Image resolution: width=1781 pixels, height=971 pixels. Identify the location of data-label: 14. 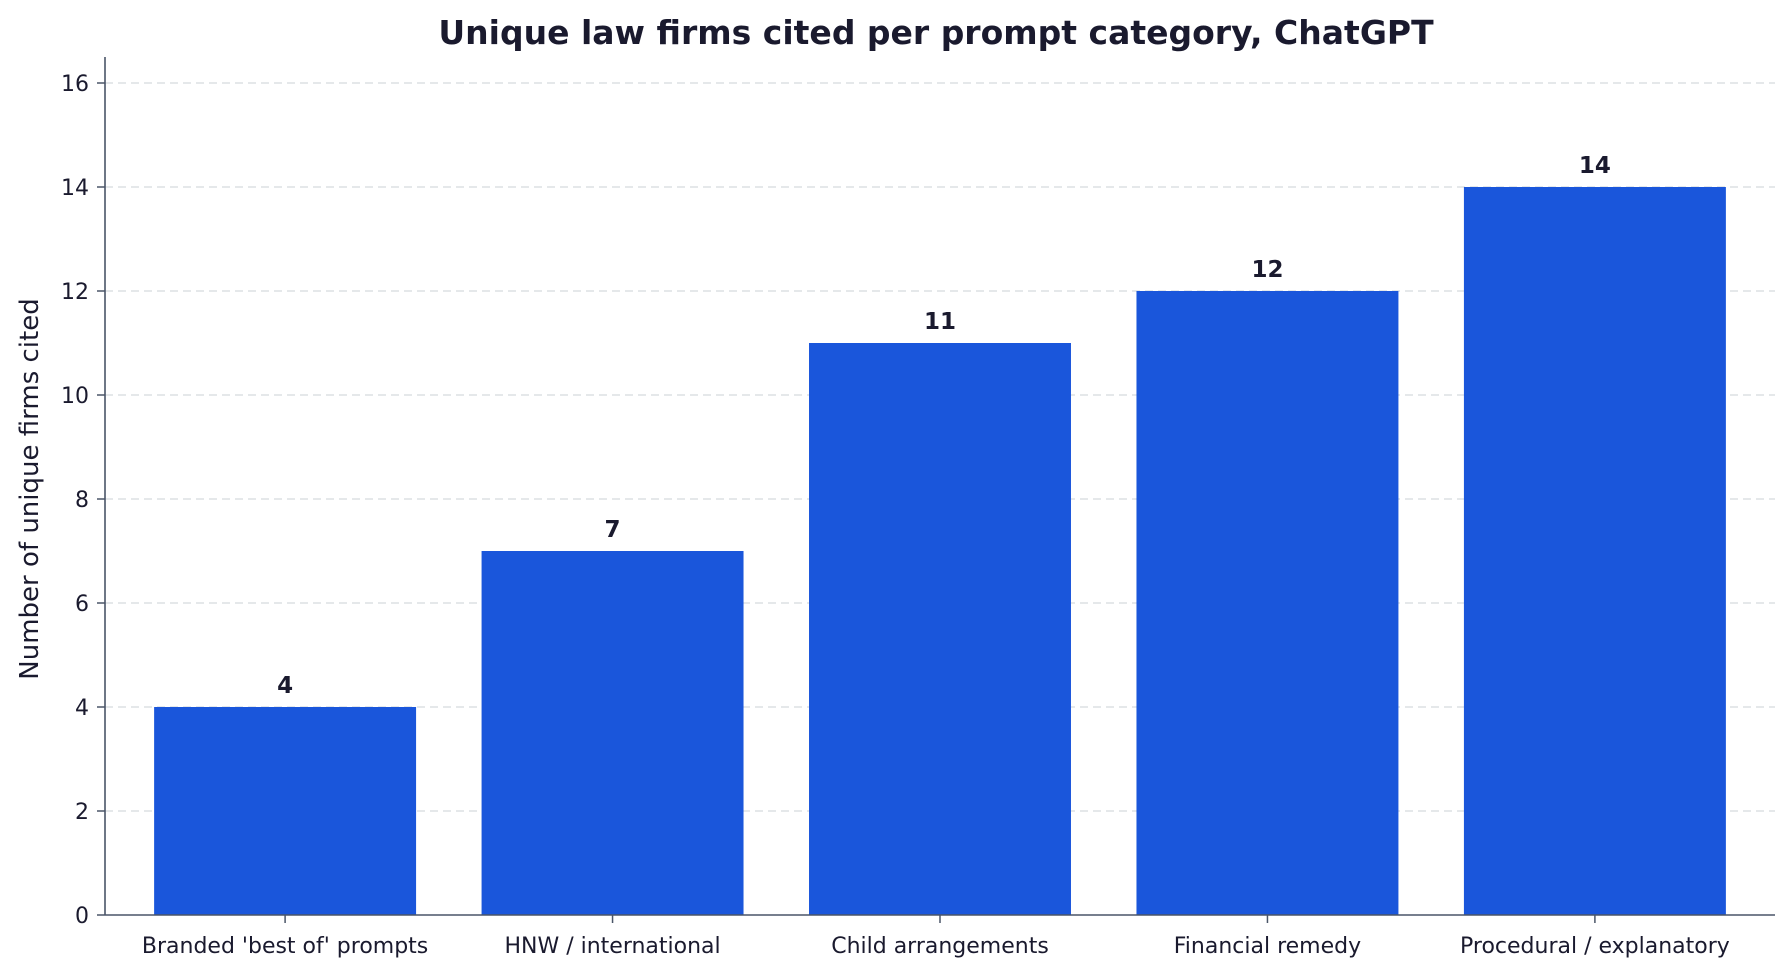
(1595, 166).